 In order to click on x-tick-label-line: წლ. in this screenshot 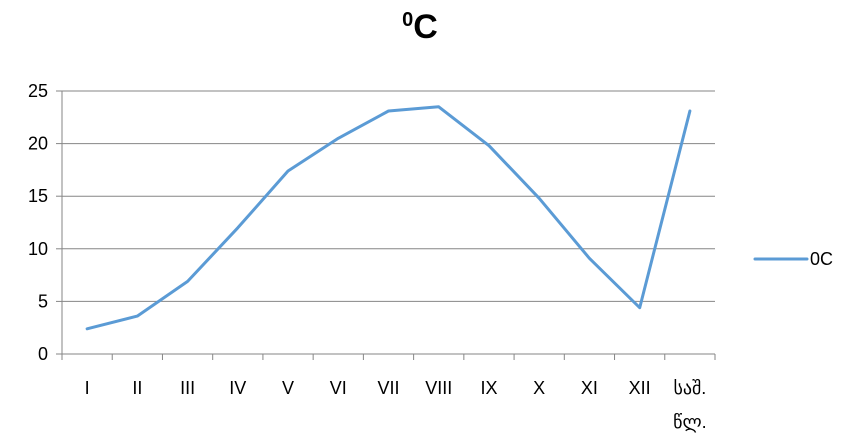, I will do `click(689, 422)`.